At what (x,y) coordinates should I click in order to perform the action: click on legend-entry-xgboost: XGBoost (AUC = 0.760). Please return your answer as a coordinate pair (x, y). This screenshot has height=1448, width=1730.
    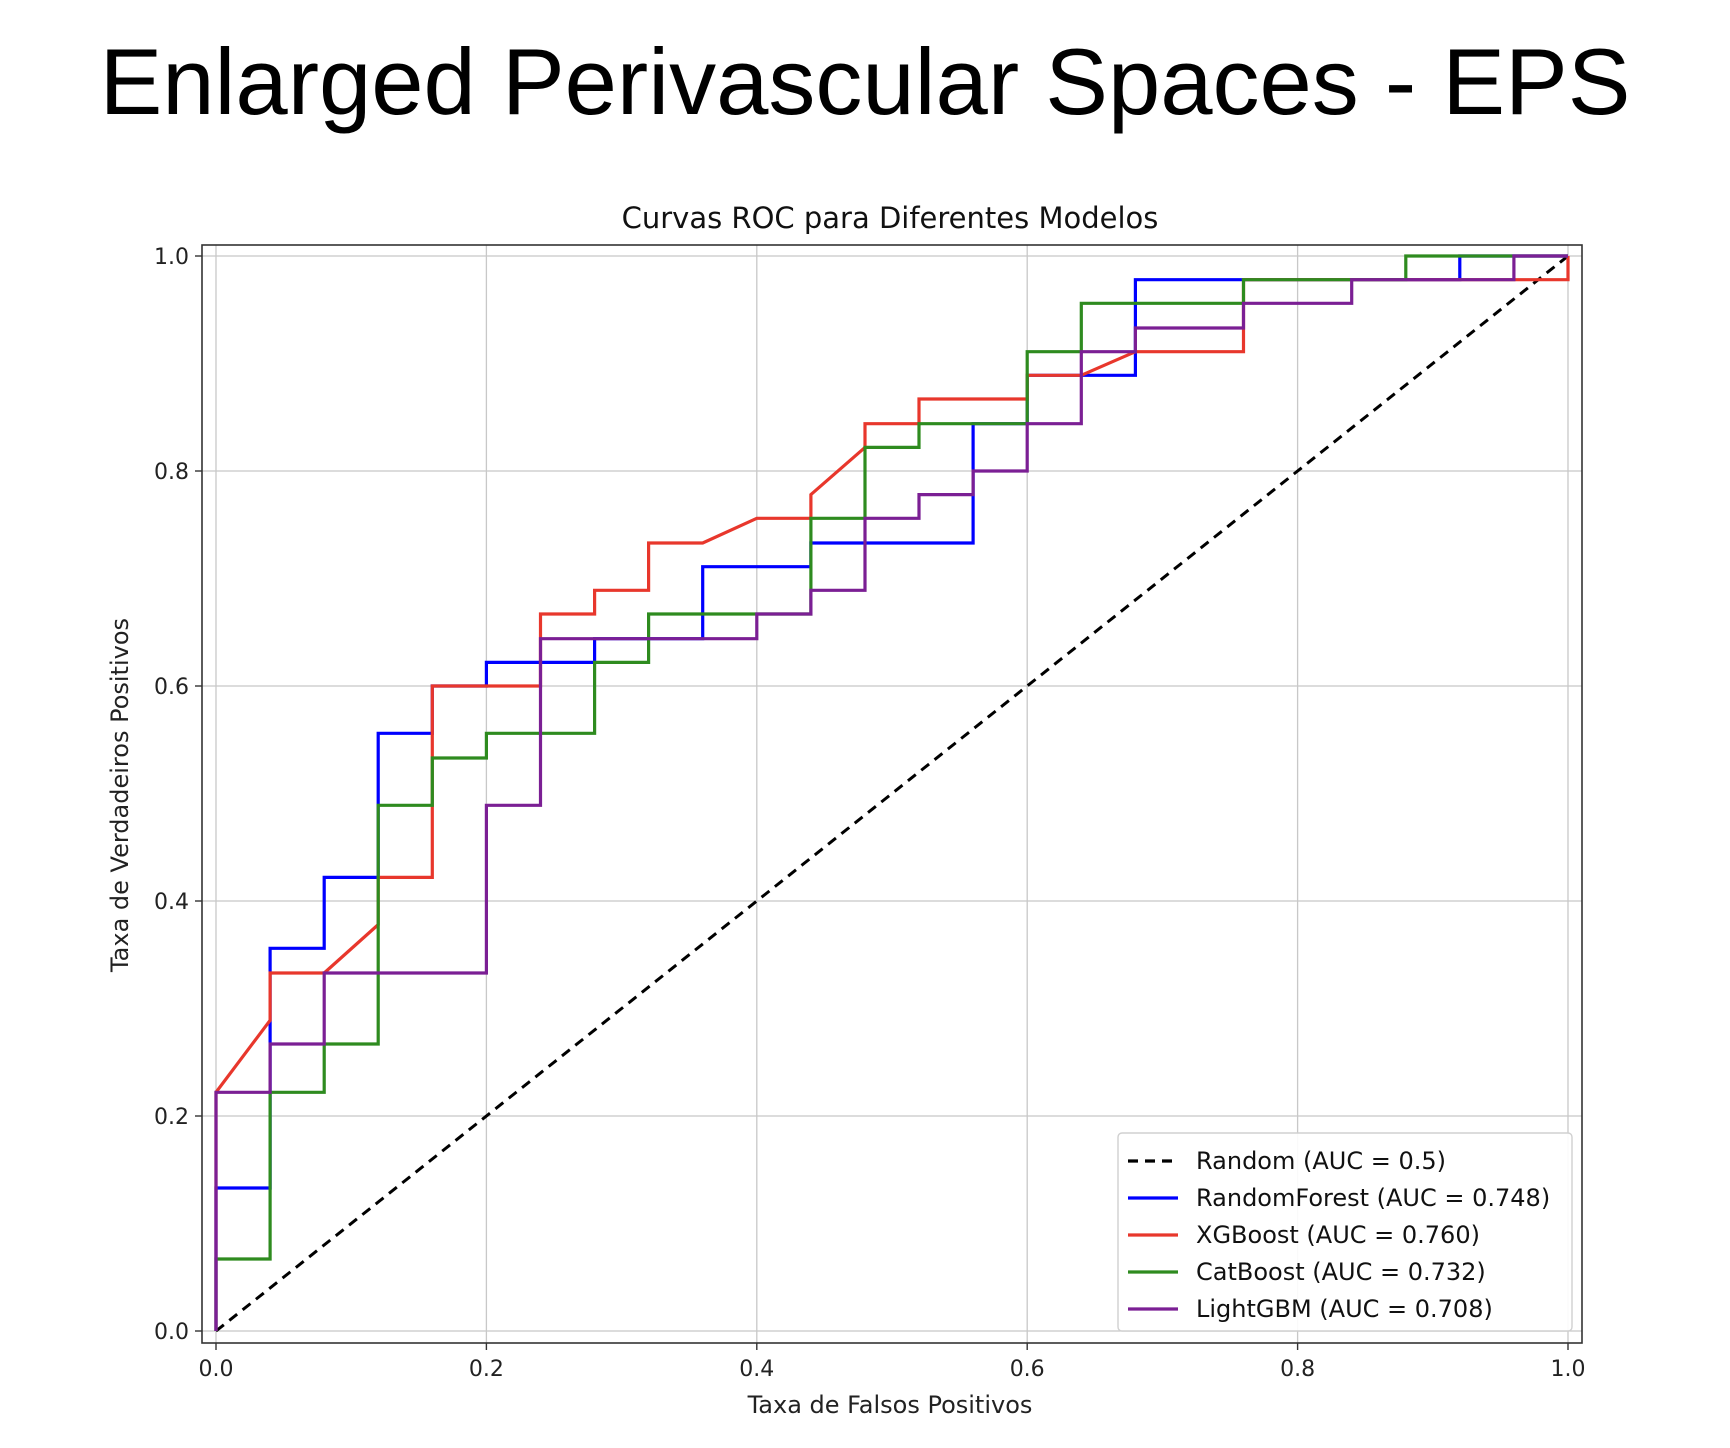
    Looking at the image, I should click on (1338, 1235).